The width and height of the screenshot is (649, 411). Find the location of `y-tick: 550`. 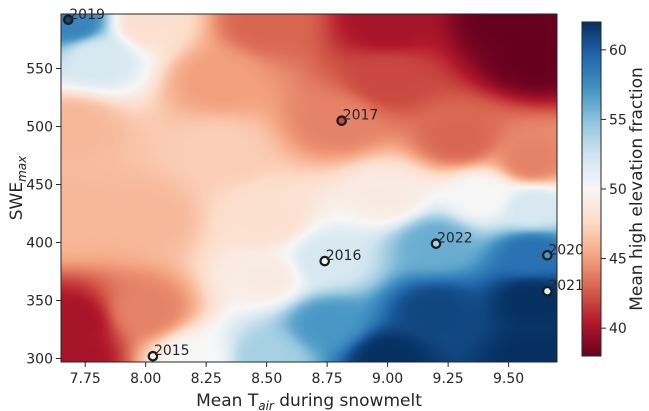

y-tick: 550 is located at coordinates (43, 70).